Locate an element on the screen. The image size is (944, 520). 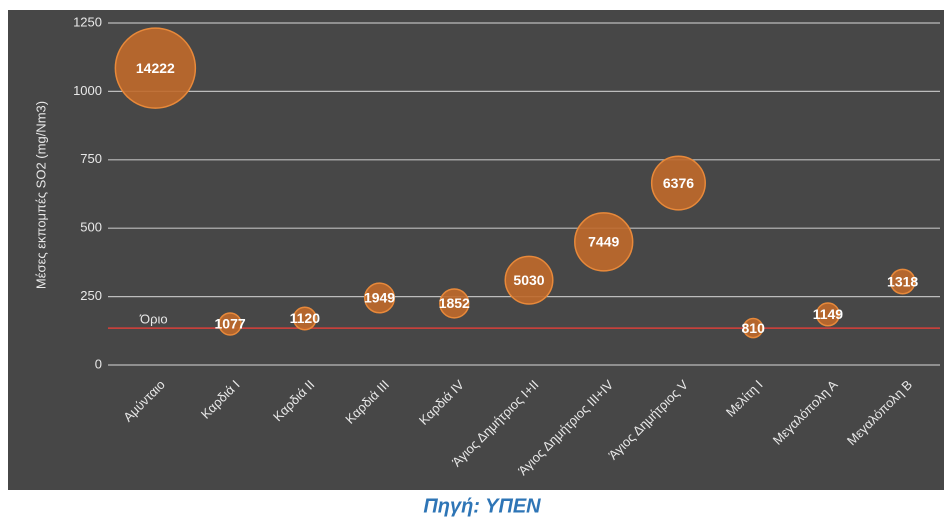
y-axis-label: Μέσες εκπομπές SO2 (mg/Nm3) is located at coordinates (40, 195).